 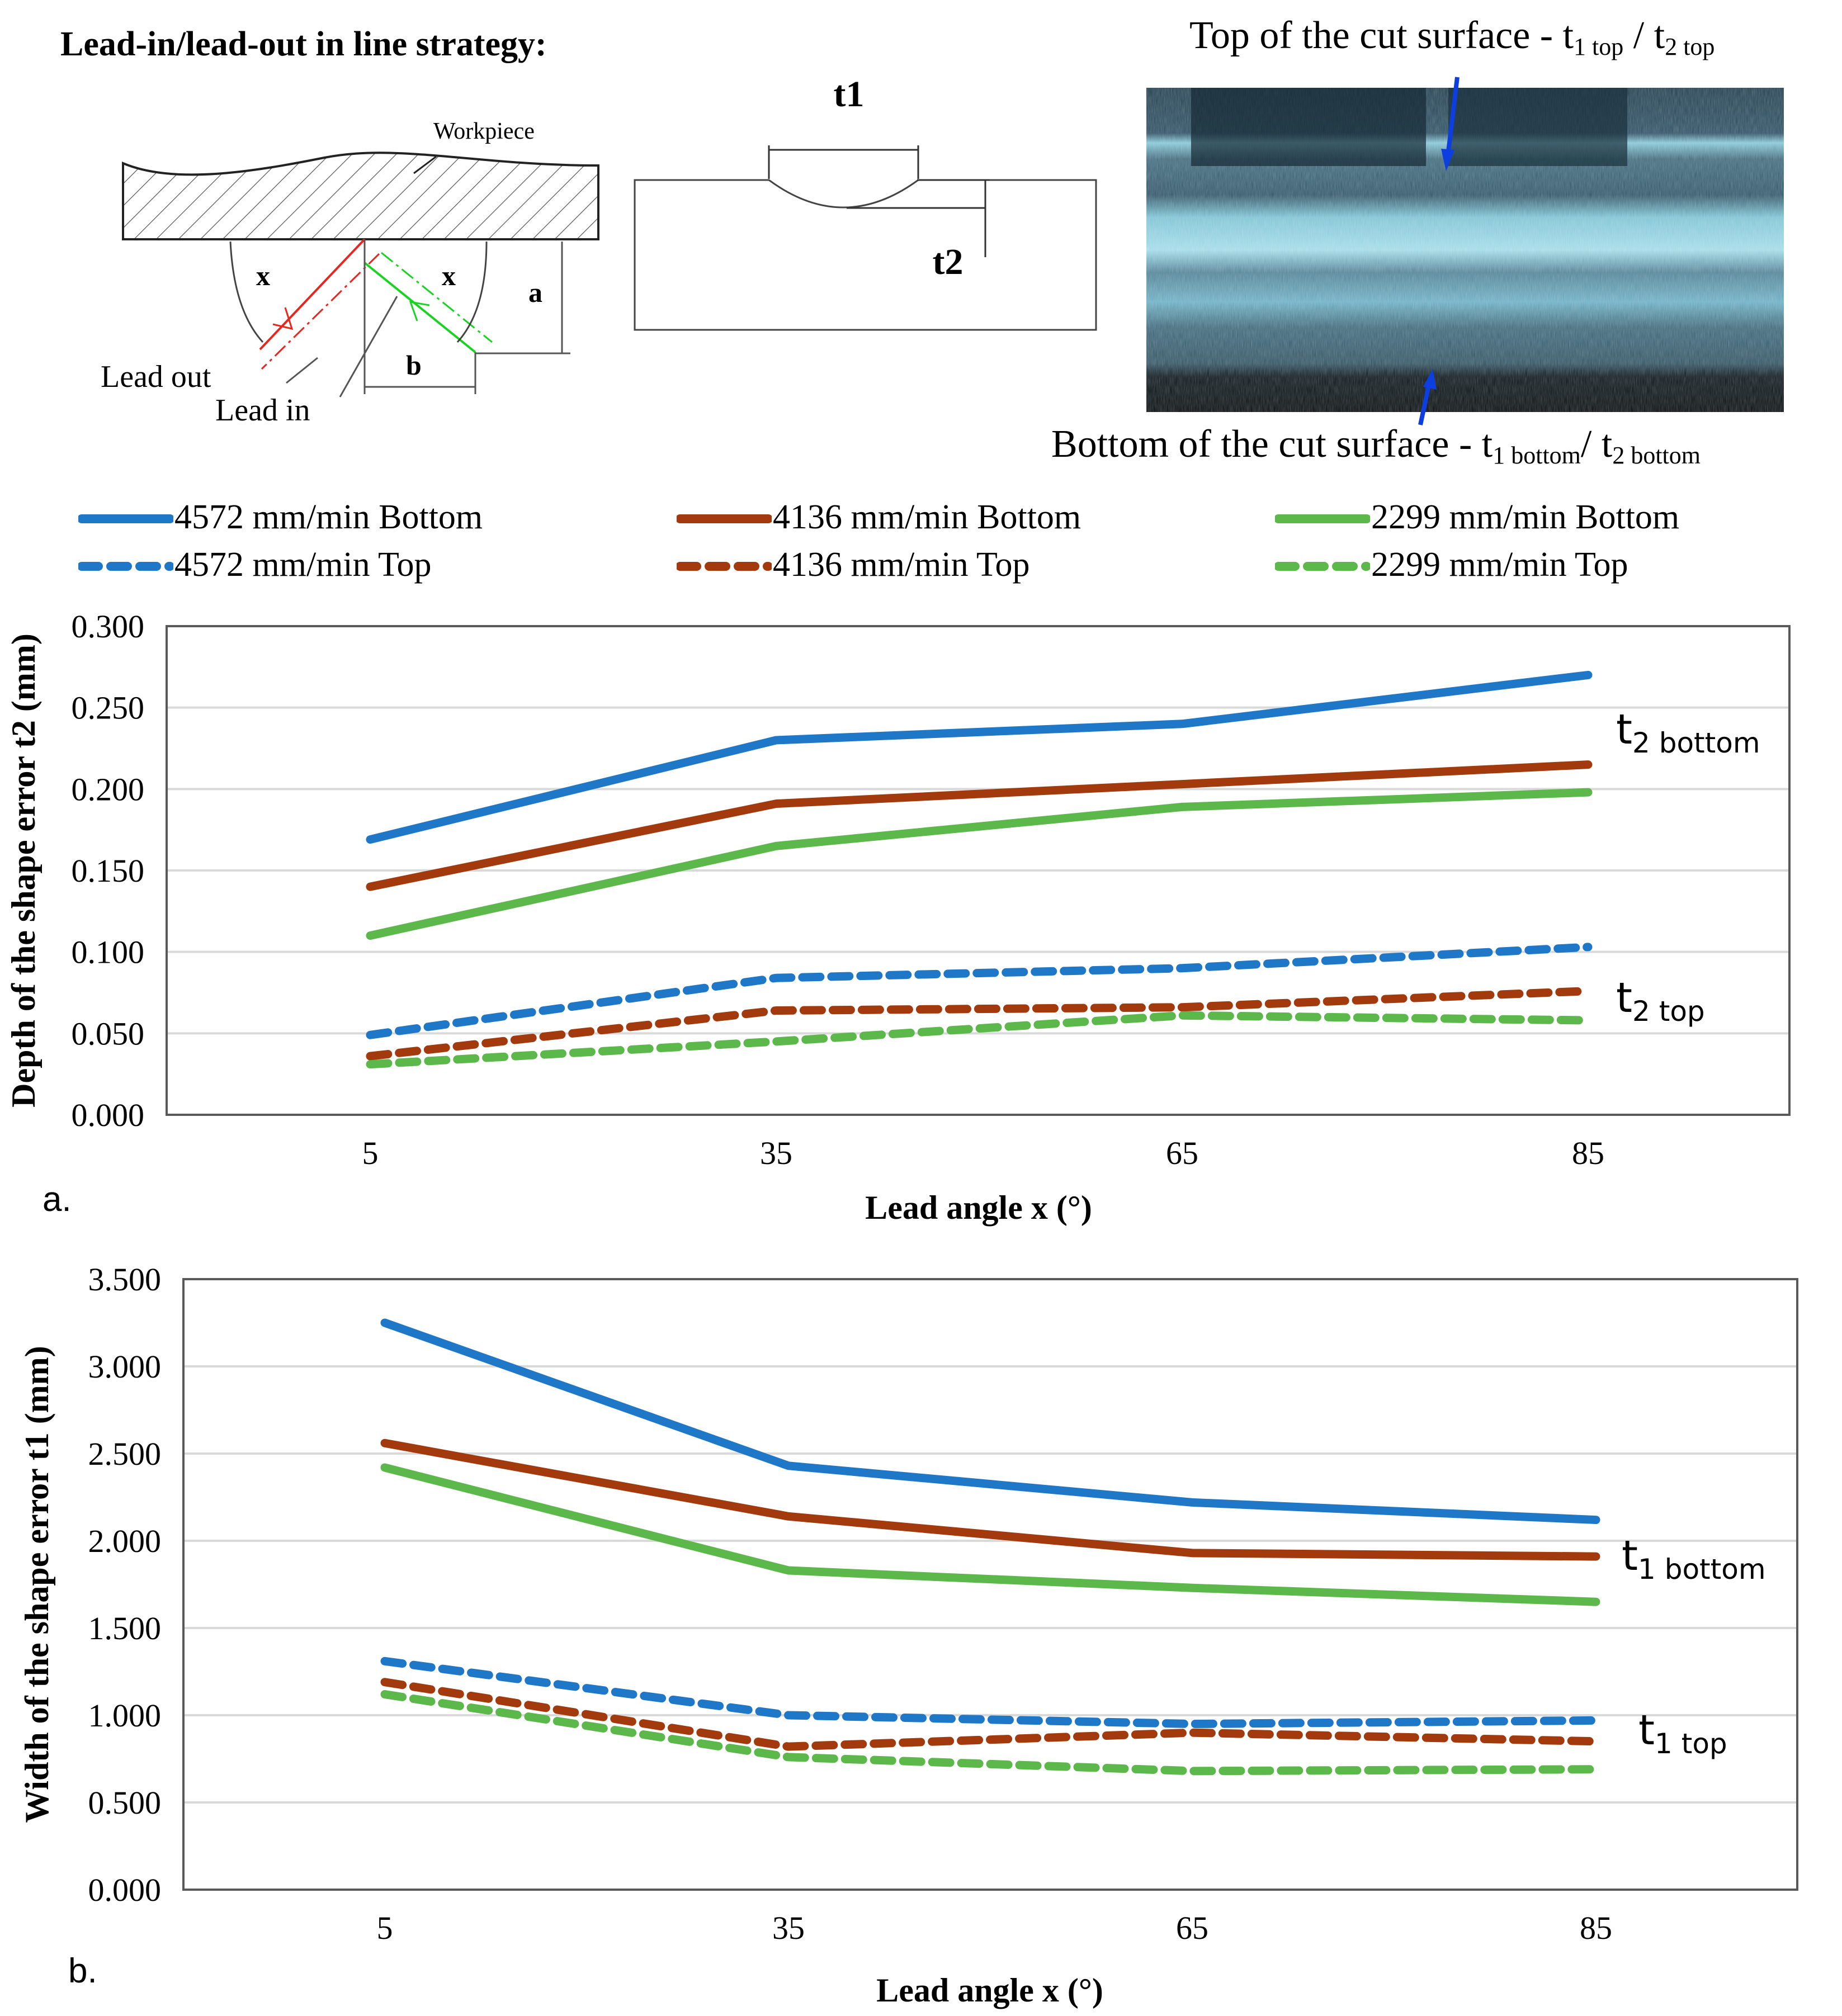 I want to click on series-annotation: t1 top, so click(x=1682, y=1733).